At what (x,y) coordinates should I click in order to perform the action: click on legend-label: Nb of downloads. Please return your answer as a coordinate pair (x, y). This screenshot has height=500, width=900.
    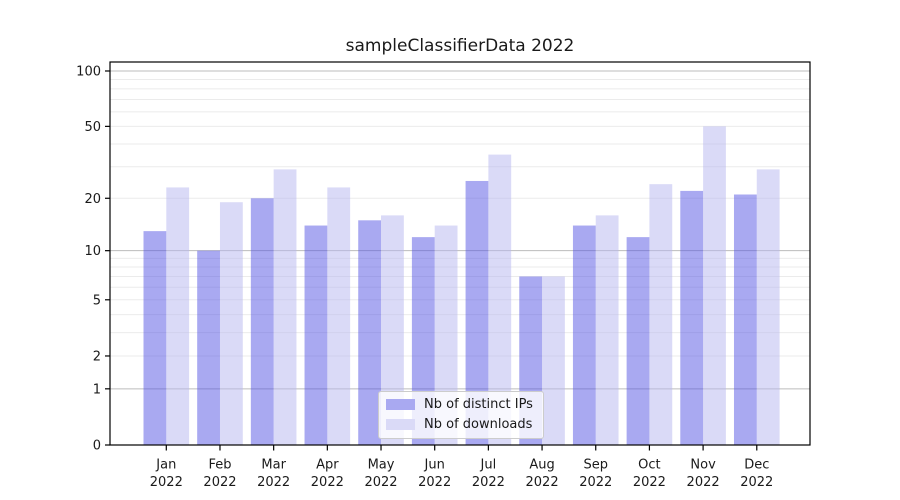
    Looking at the image, I should click on (478, 424).